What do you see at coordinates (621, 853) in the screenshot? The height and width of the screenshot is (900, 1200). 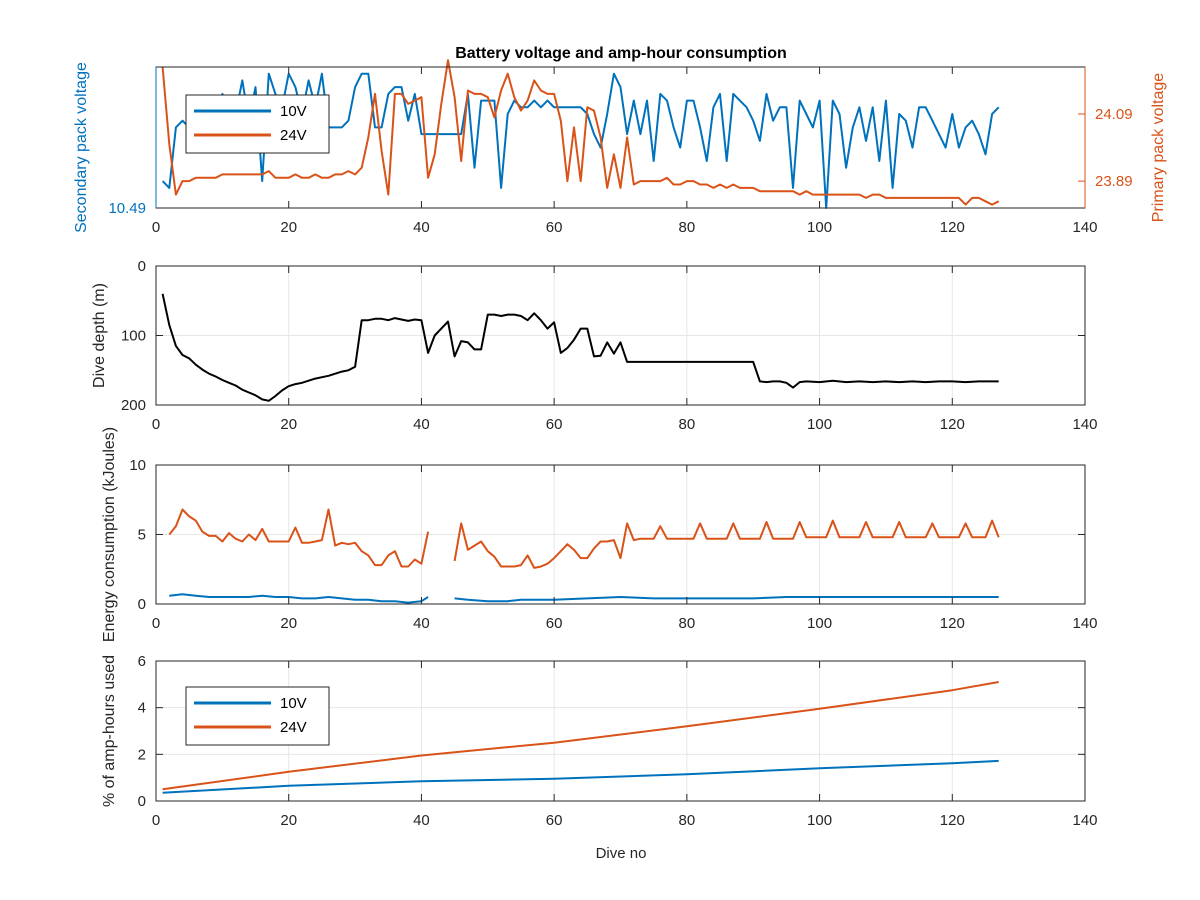 I see `x-axis-label: Dive no` at bounding box center [621, 853].